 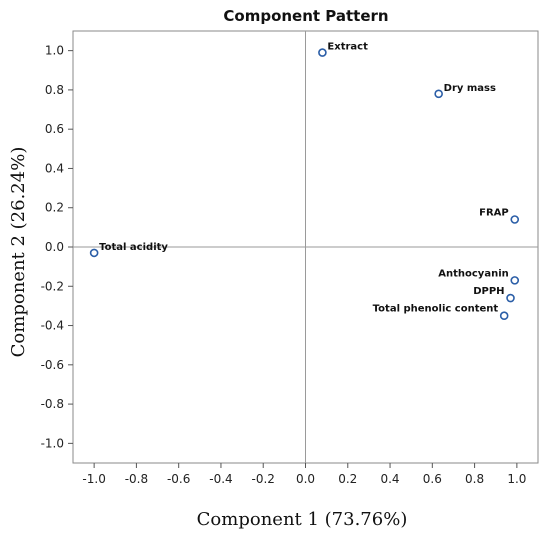 What do you see at coordinates (133, 247) in the screenshot?
I see `point-label: Total acidity` at bounding box center [133, 247].